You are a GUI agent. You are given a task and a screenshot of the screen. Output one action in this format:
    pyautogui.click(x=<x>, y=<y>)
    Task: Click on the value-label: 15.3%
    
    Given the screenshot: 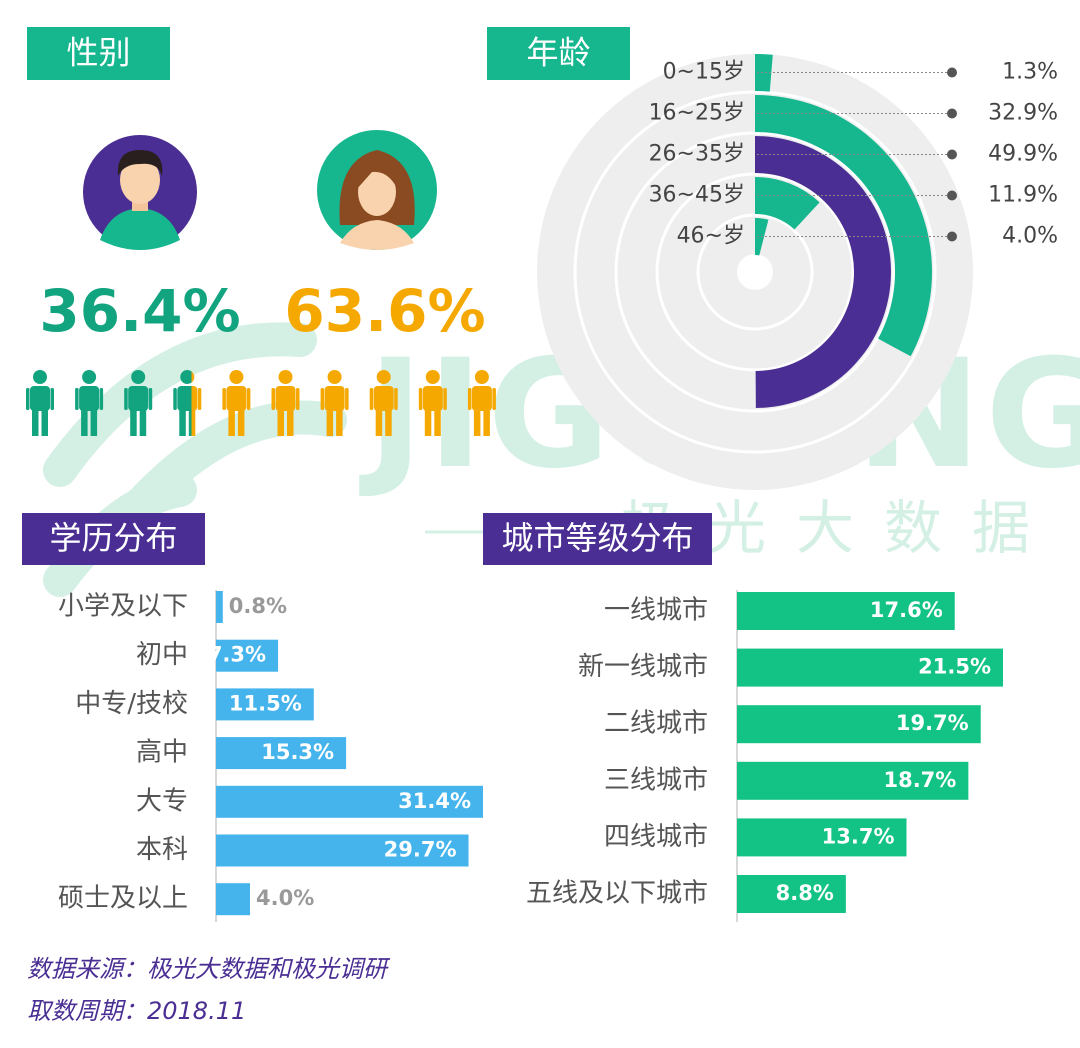 What is the action you would take?
    pyautogui.click(x=297, y=752)
    